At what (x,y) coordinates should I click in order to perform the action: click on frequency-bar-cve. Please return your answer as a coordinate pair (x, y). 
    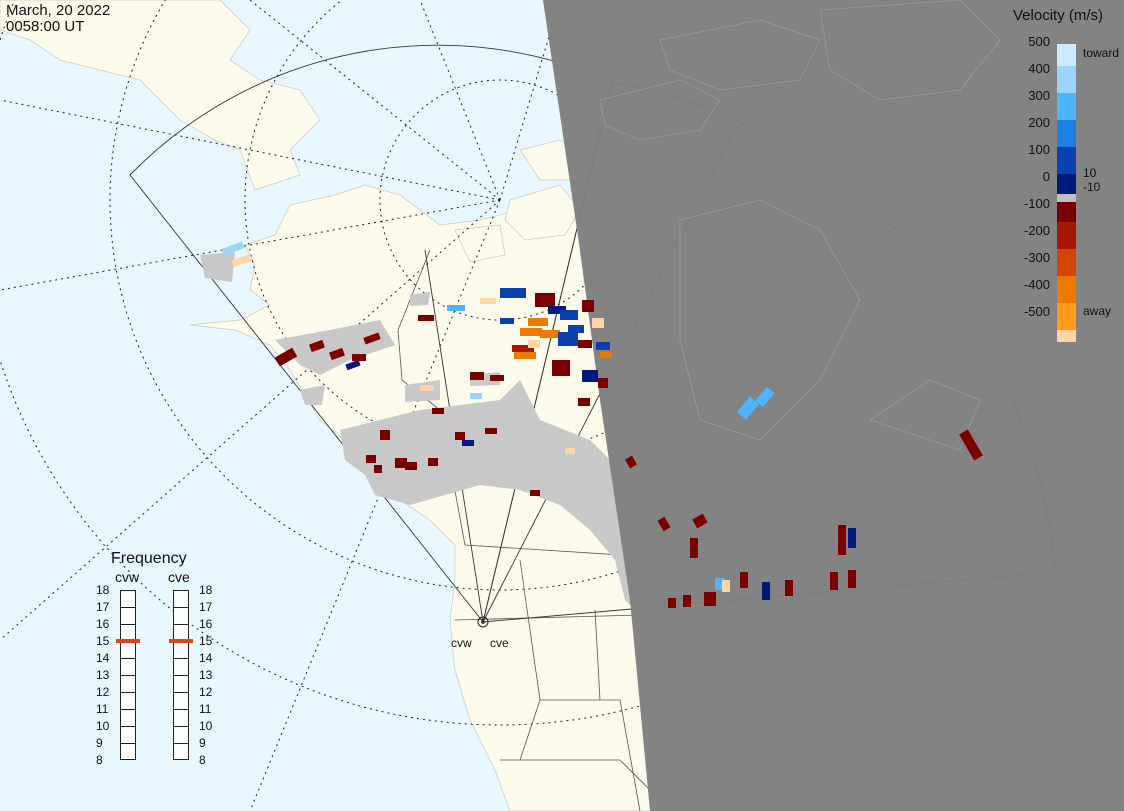
    Looking at the image, I should click on (181, 675).